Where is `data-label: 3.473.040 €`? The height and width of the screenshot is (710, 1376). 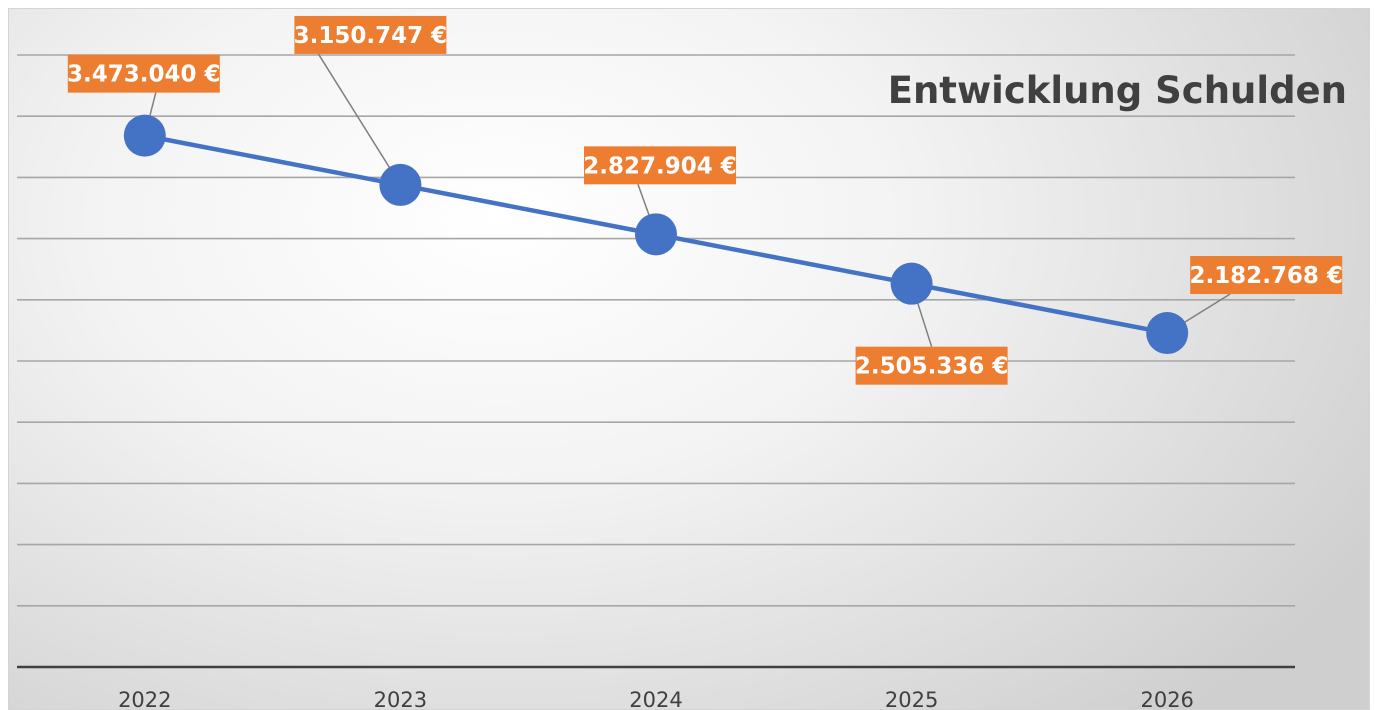 data-label: 3.473.040 € is located at coordinates (144, 75).